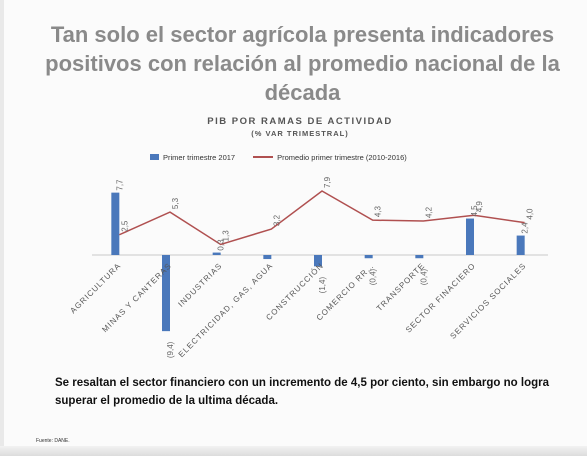 This screenshot has height=456, width=587. What do you see at coordinates (200, 285) in the screenshot?
I see `category-label-3: INDUSTRIAS` at bounding box center [200, 285].